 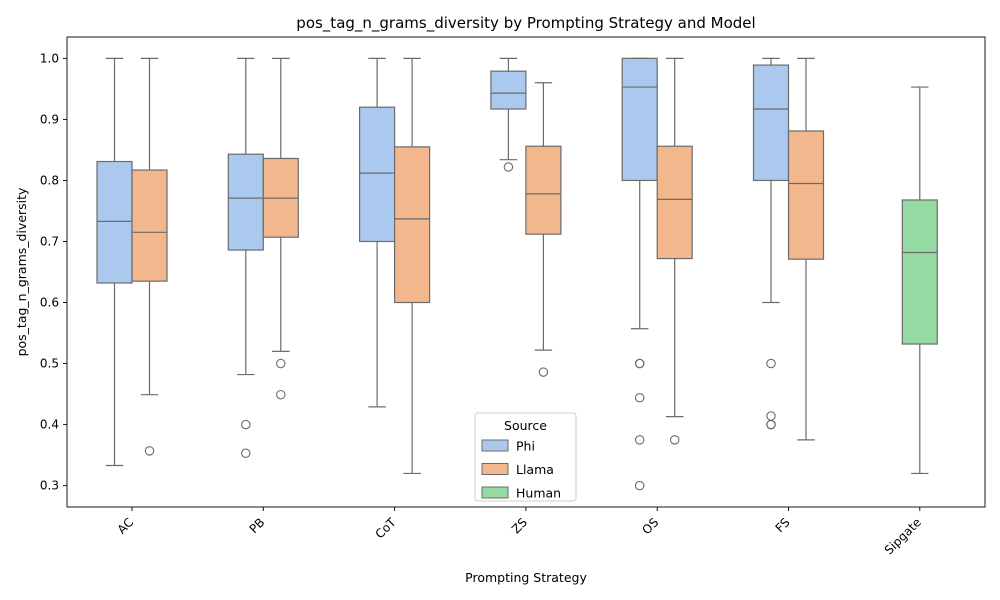 What do you see at coordinates (49, 425) in the screenshot?
I see `y-tick-label: 0.4` at bounding box center [49, 425].